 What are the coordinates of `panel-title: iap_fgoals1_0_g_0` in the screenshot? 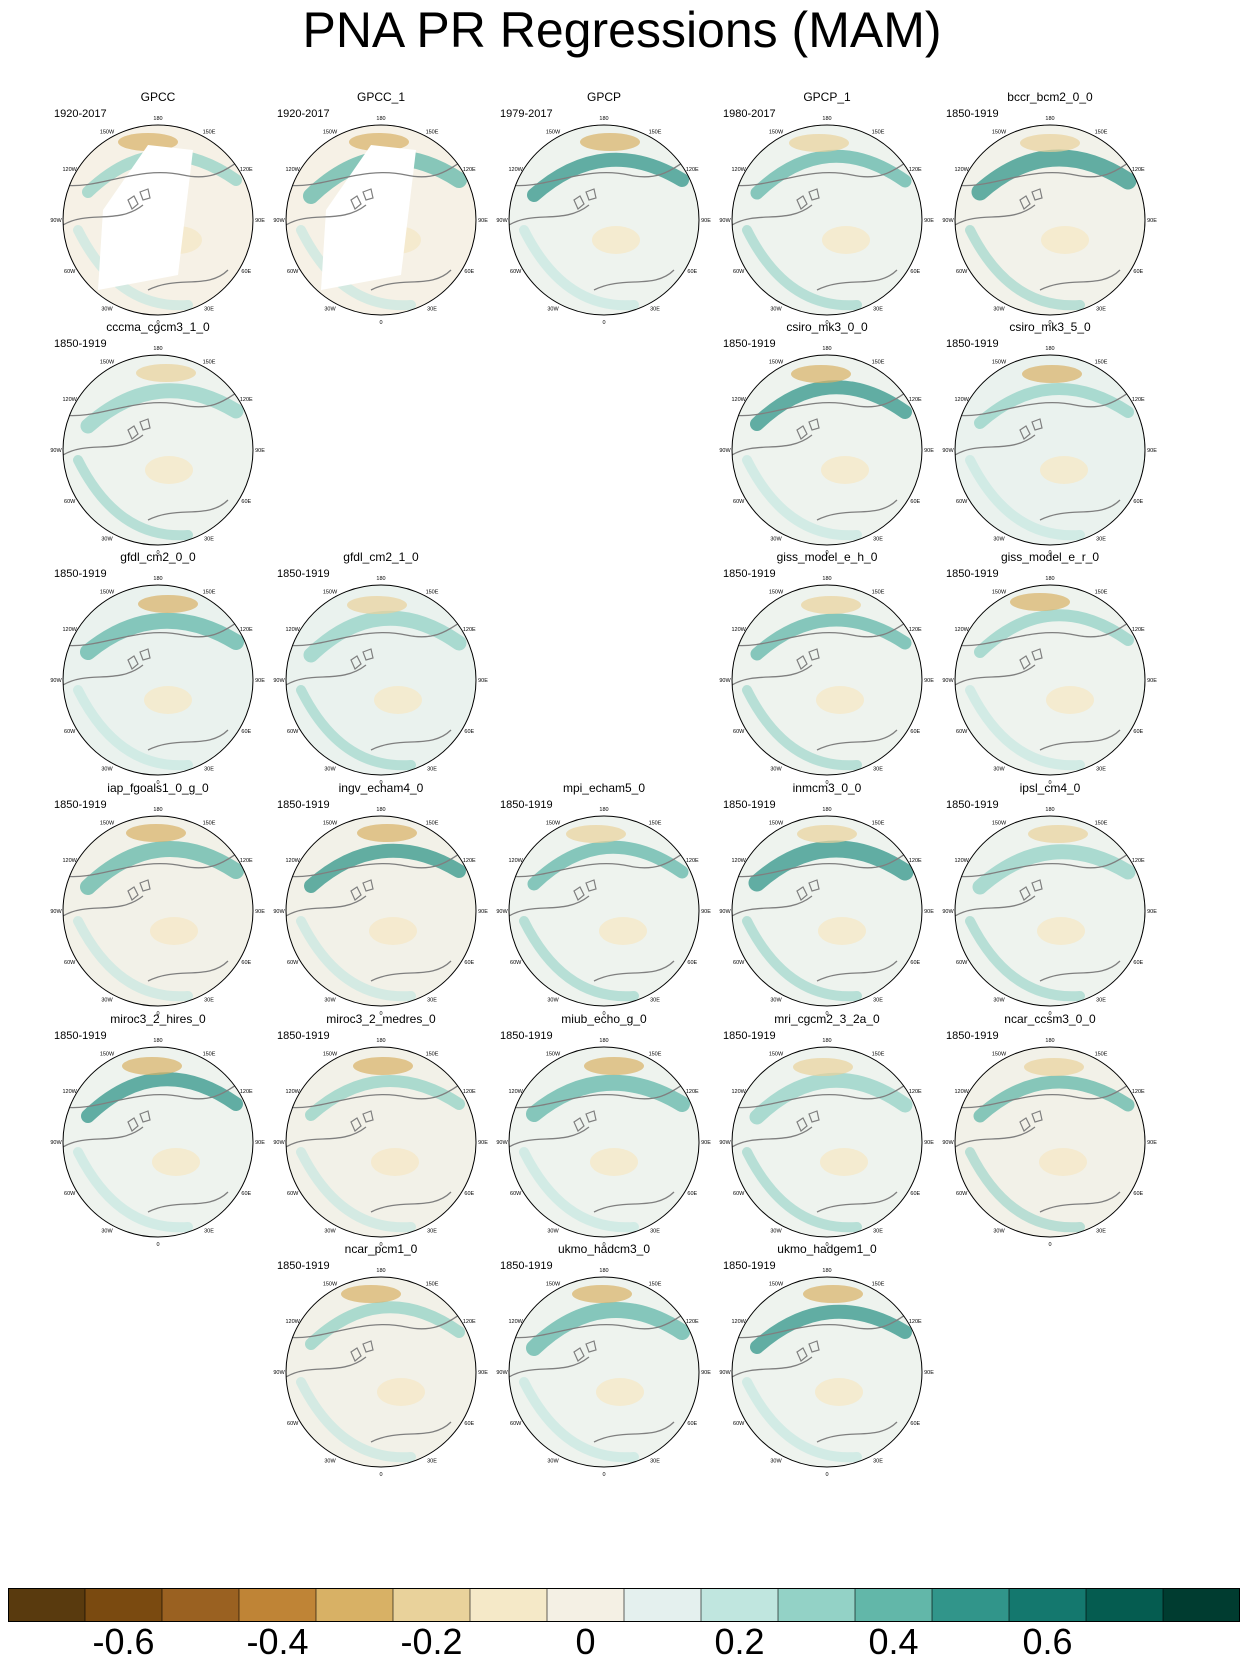 It's located at (158, 788).